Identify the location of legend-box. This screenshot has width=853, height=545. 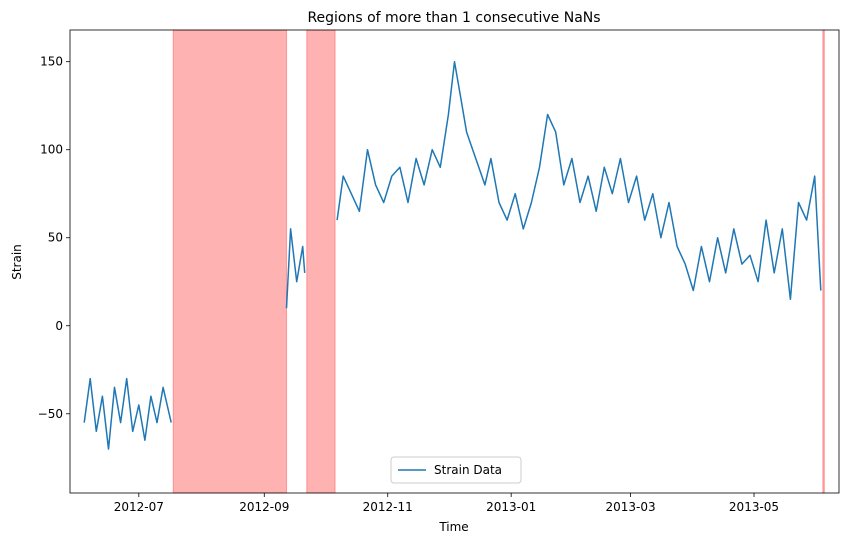
(456, 470).